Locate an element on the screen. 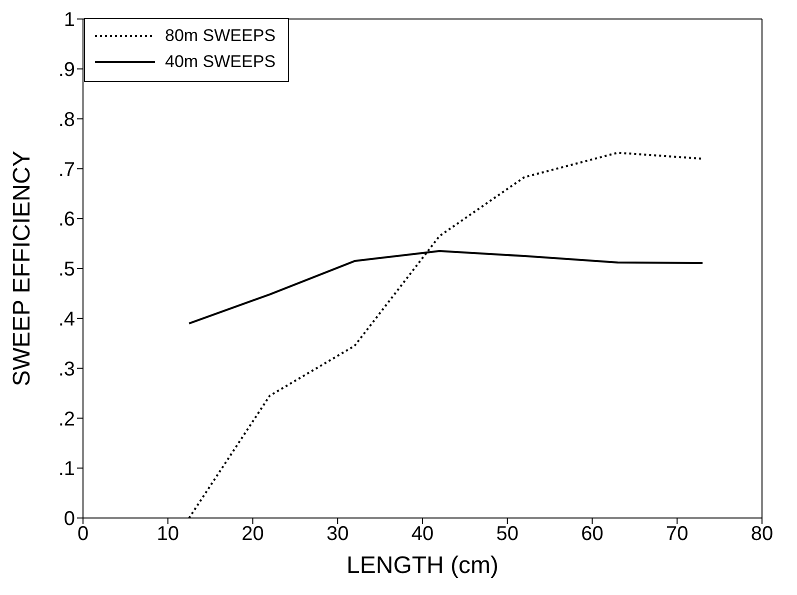 Image resolution: width=797 pixels, height=595 pixels. x-tick-label: 70 is located at coordinates (677, 534).